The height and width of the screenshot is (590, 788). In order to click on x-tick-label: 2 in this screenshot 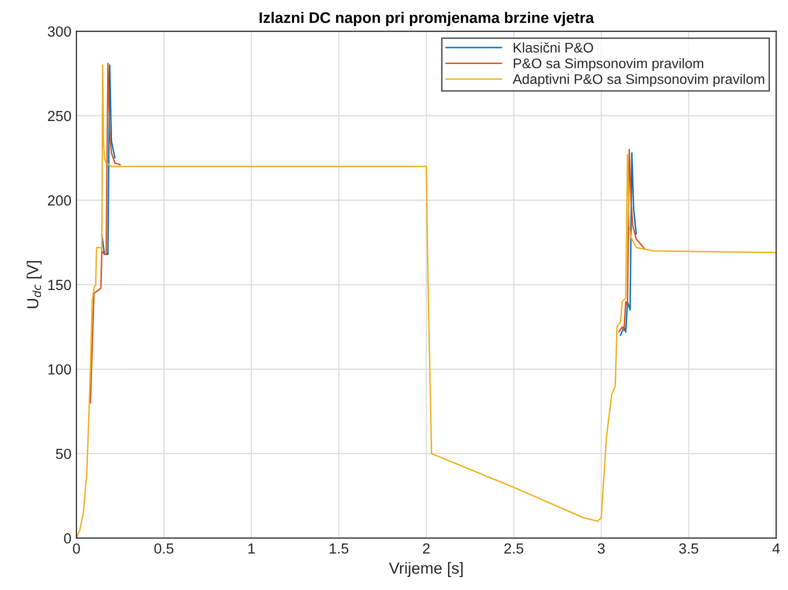, I will do `click(426, 548)`.